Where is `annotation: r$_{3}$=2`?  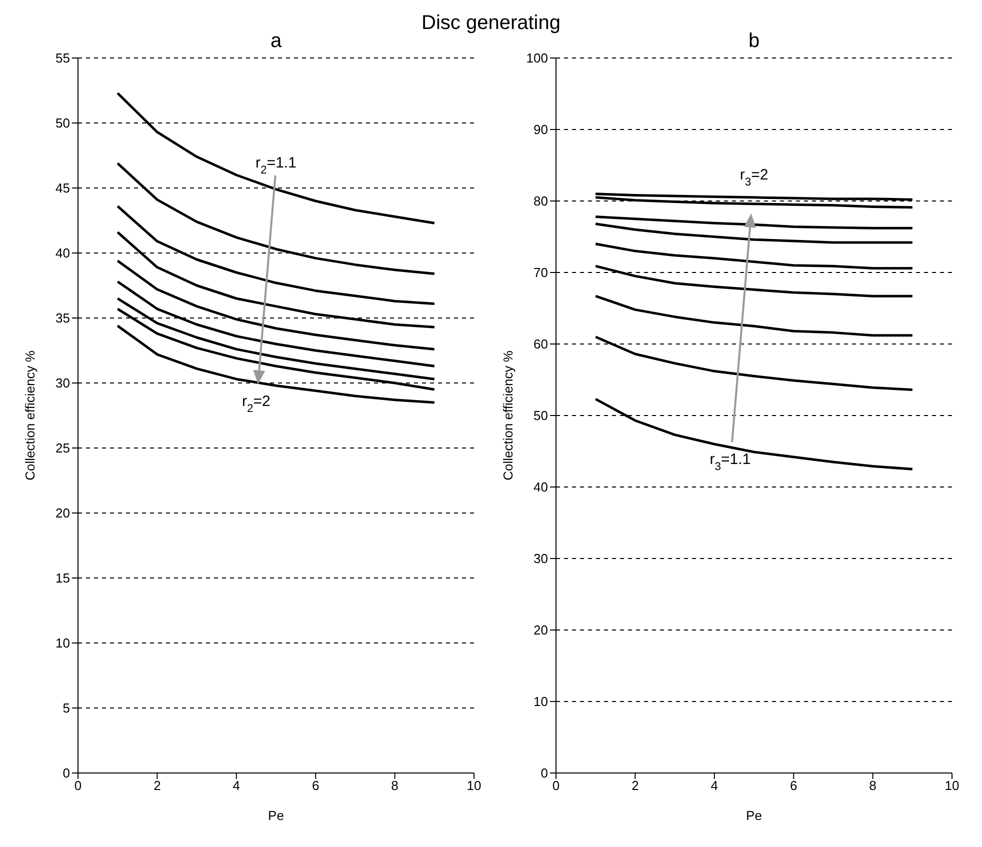
annotation: r$_{3}$=2 is located at coordinates (754, 177).